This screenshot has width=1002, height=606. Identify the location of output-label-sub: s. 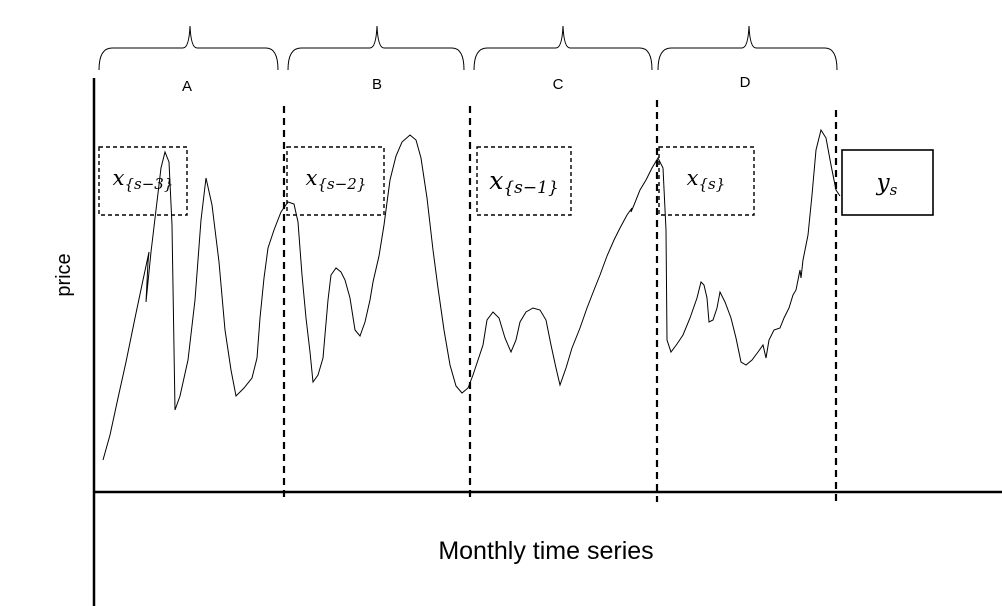
(894, 190).